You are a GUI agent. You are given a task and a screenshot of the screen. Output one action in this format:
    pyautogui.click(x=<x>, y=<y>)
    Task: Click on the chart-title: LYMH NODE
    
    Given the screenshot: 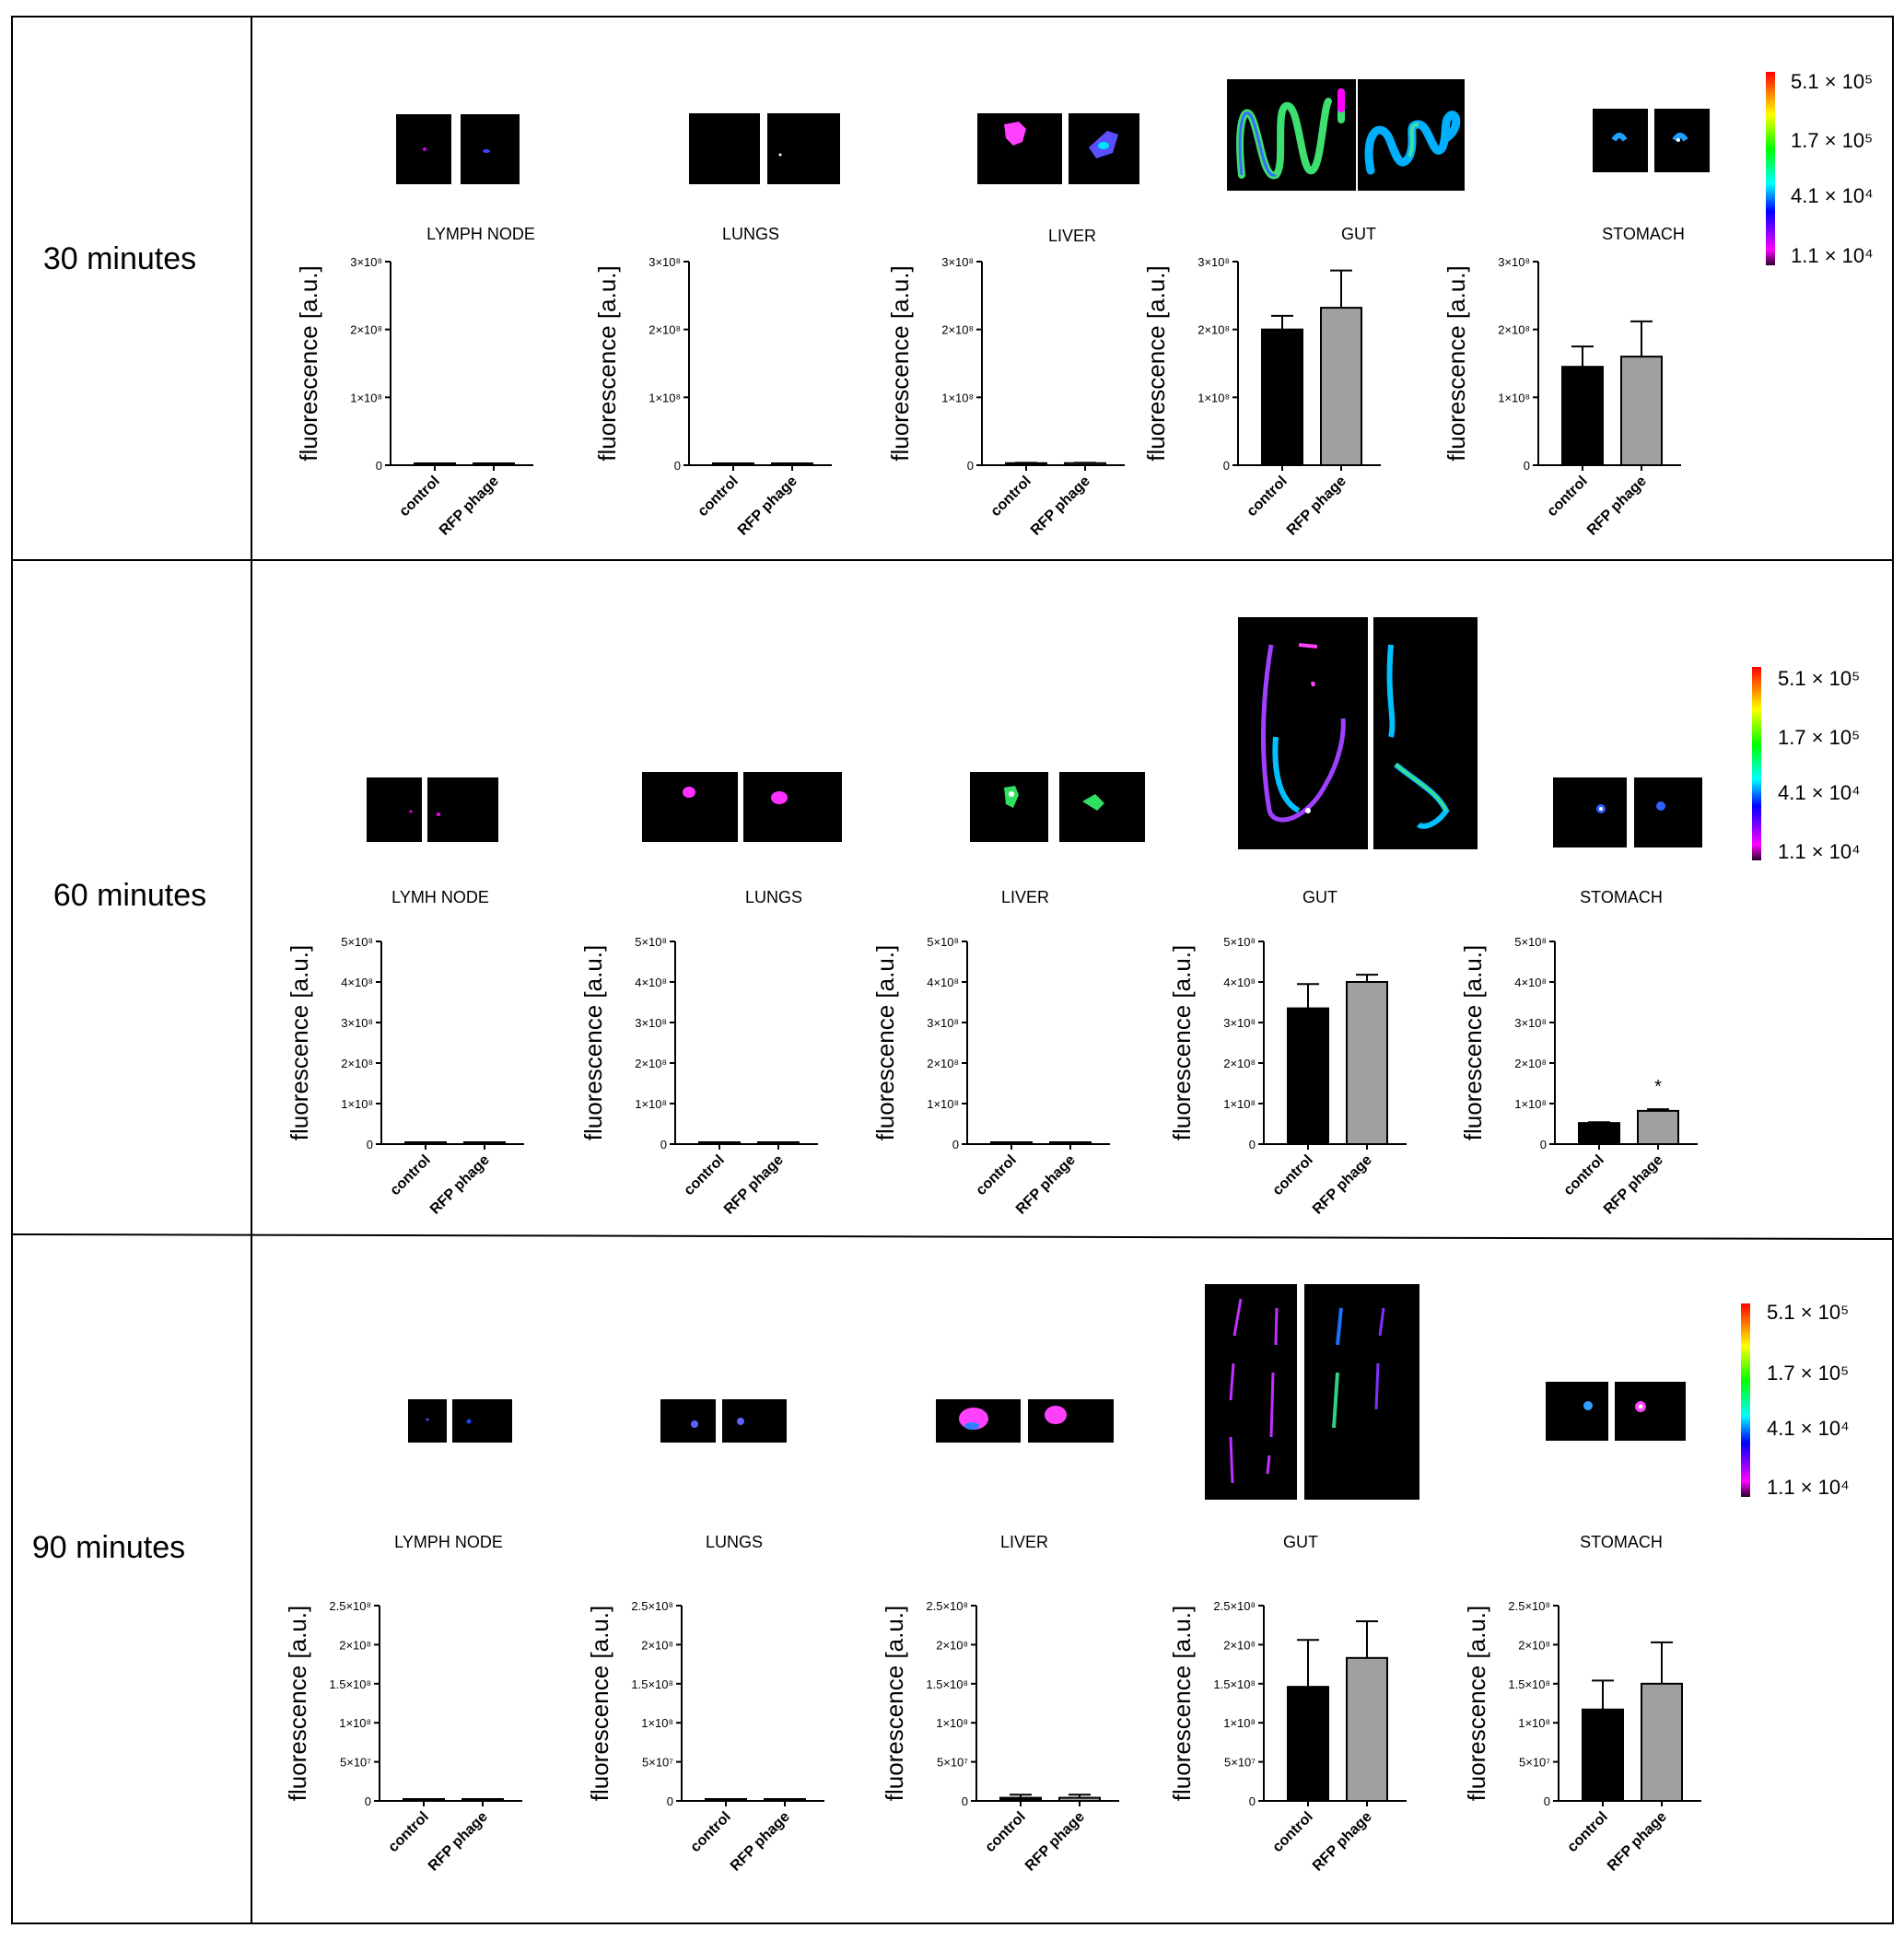 What is the action you would take?
    pyautogui.click(x=440, y=897)
    